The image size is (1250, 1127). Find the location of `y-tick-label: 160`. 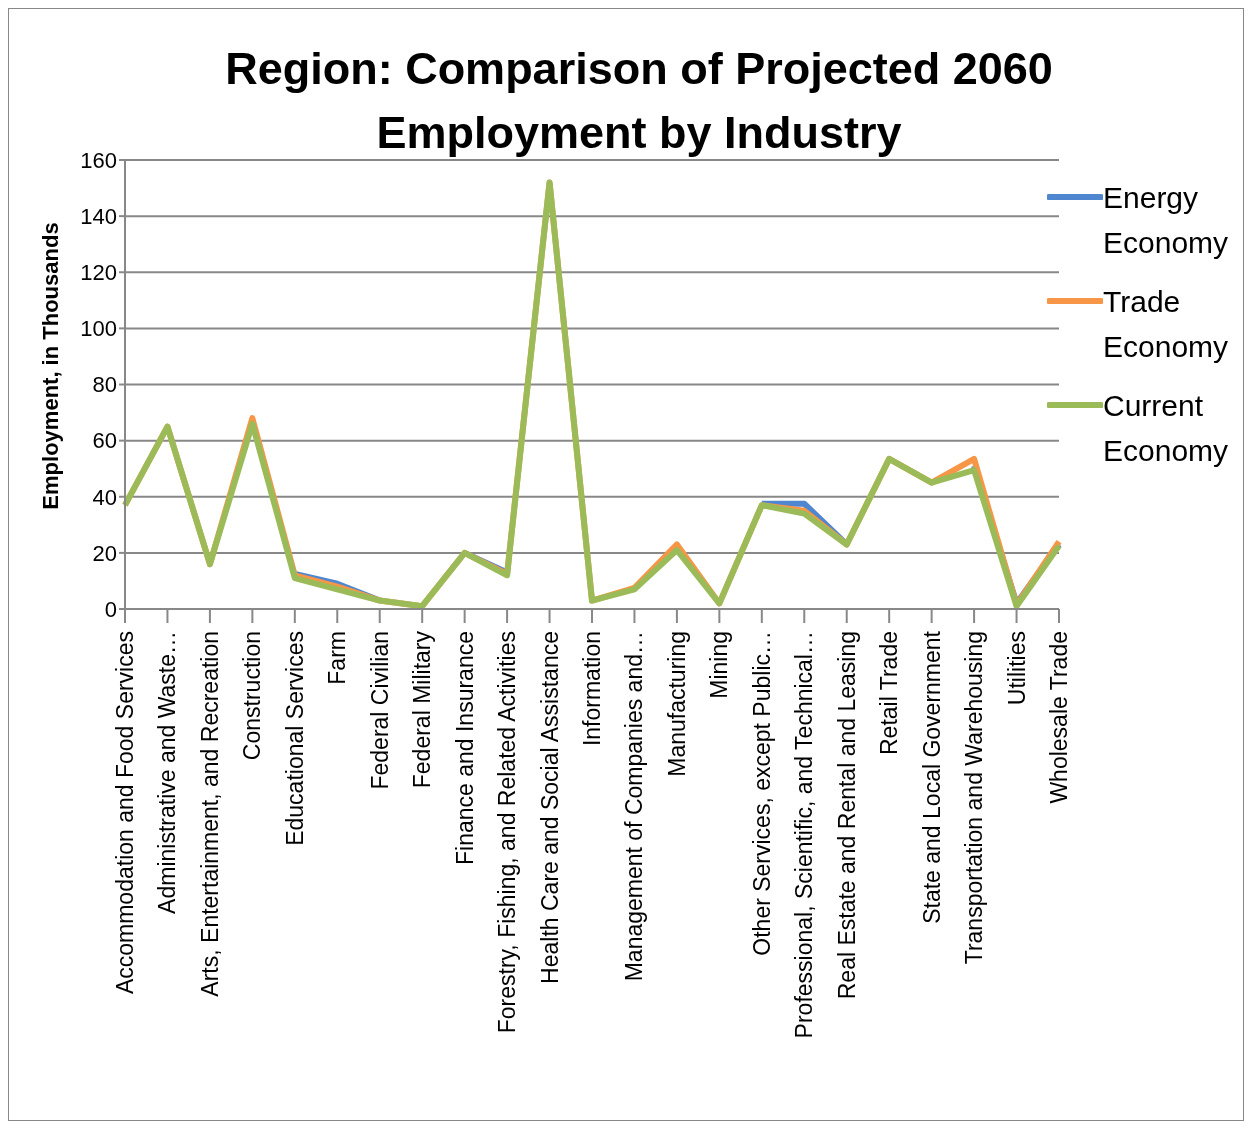

y-tick-label: 160 is located at coordinates (98, 160).